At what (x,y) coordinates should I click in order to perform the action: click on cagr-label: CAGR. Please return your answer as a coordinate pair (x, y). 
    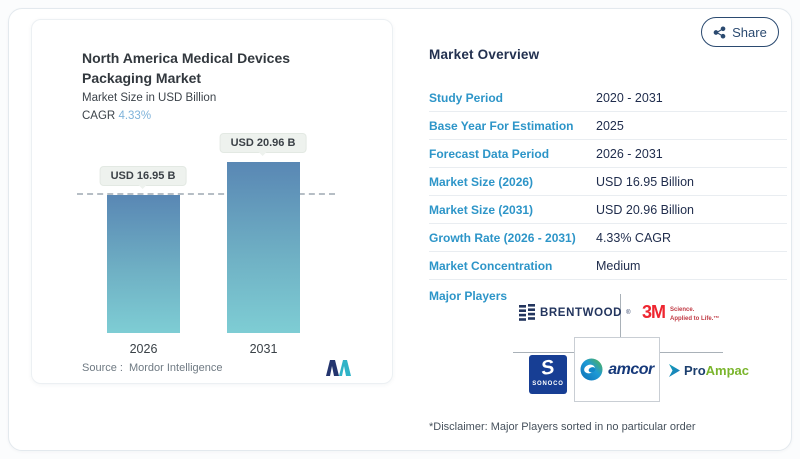
    Looking at the image, I should click on (99, 116).